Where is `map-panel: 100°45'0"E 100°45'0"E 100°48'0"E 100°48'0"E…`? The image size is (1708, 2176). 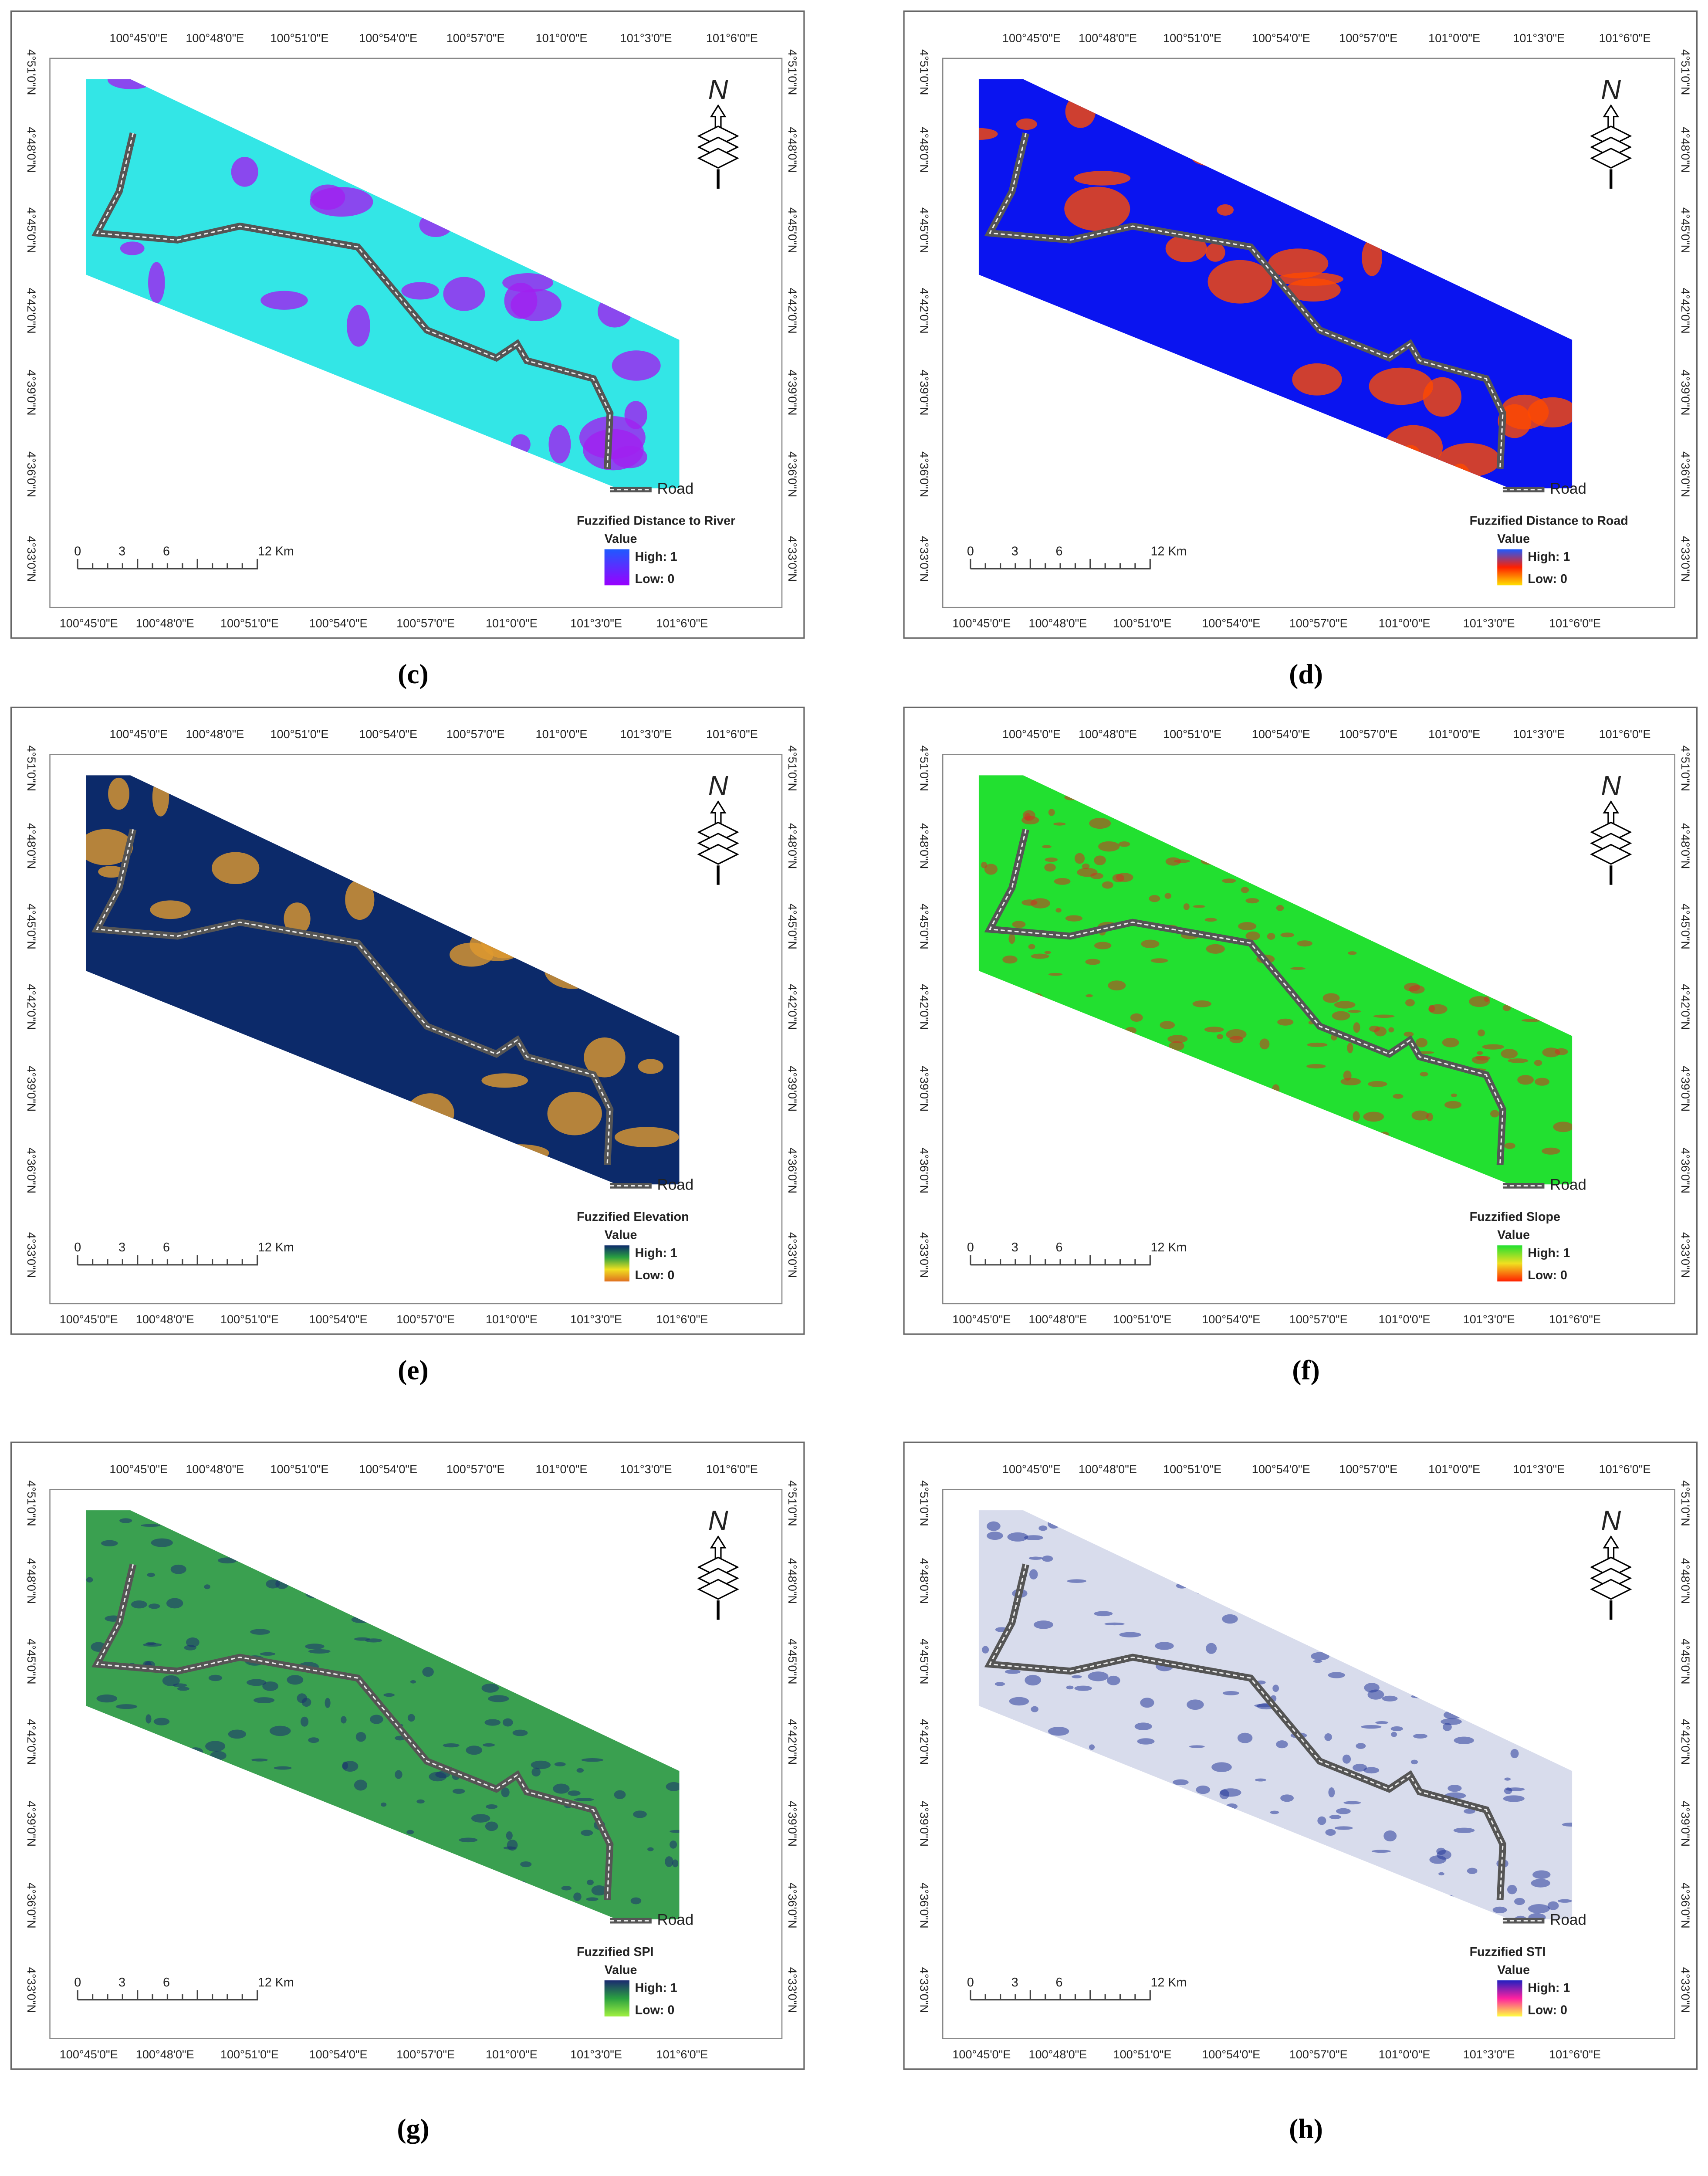
map-panel: 100°45'0"E 100°45'0"E 100°48'0"E 100°48'0"E… is located at coordinates (407, 1020).